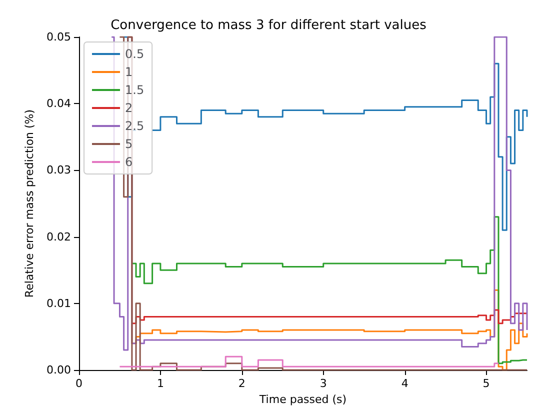  What do you see at coordinates (58, 37) in the screenshot?
I see `y-tick-label: 0.05` at bounding box center [58, 37].